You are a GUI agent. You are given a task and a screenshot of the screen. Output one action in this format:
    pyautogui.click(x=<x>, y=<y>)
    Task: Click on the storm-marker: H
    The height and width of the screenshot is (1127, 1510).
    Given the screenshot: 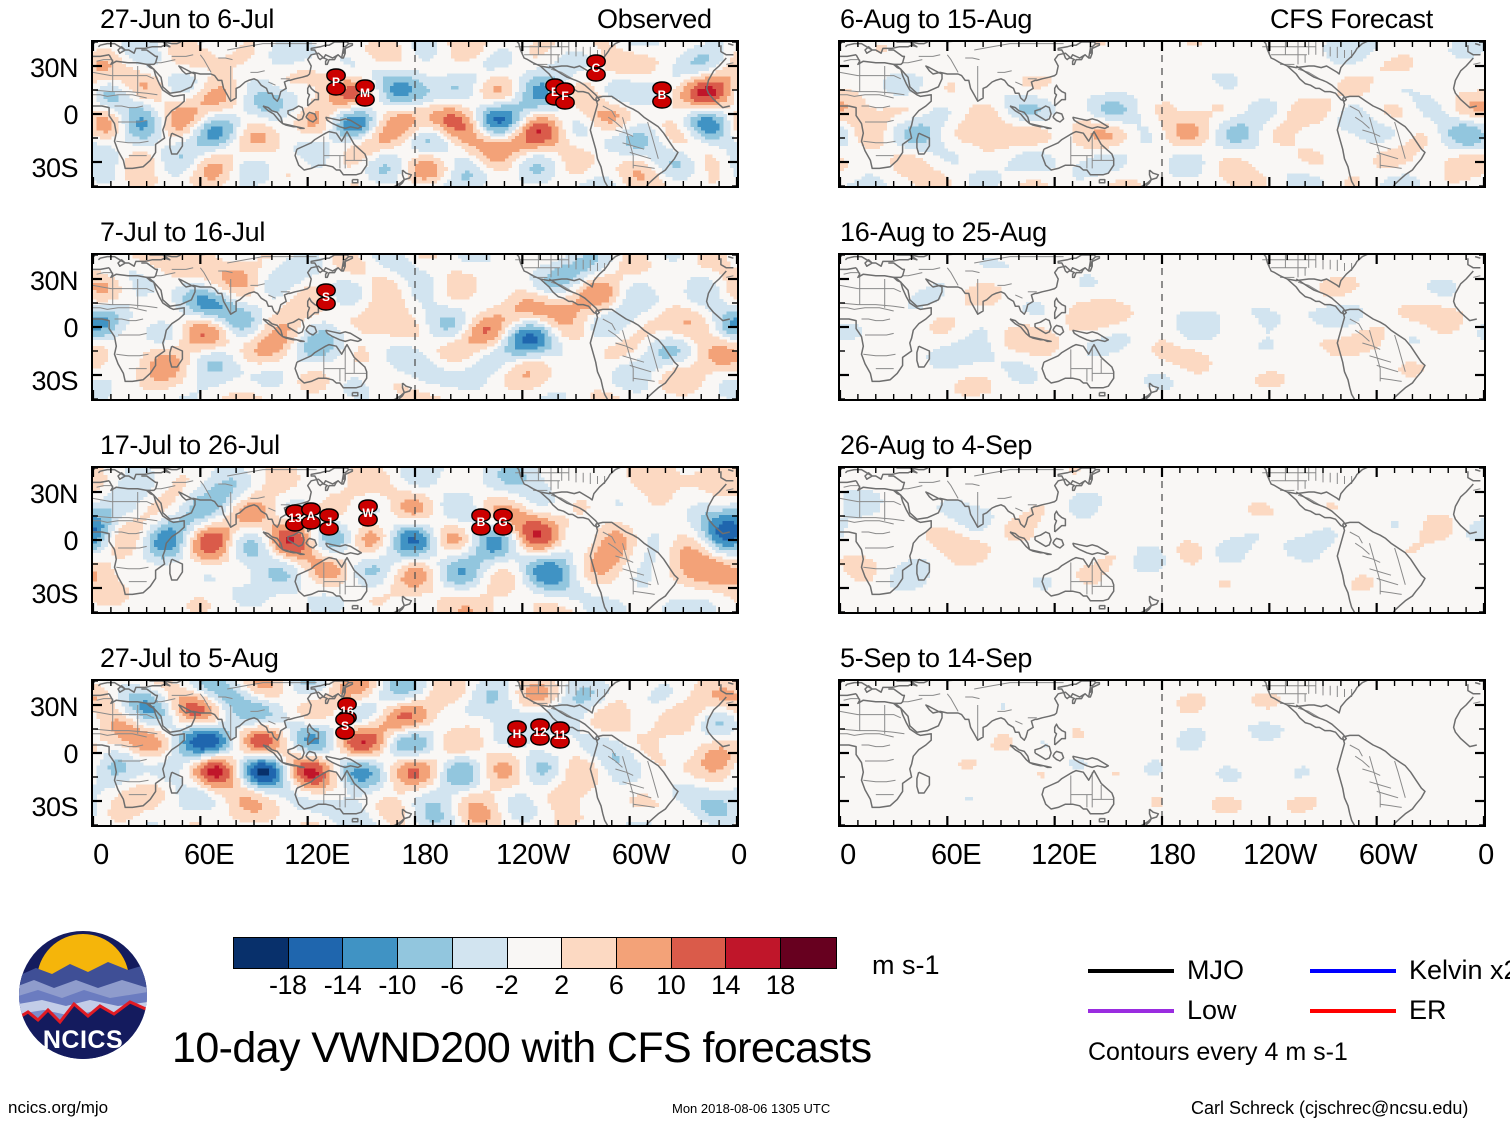 What is the action you would take?
    pyautogui.click(x=517, y=734)
    